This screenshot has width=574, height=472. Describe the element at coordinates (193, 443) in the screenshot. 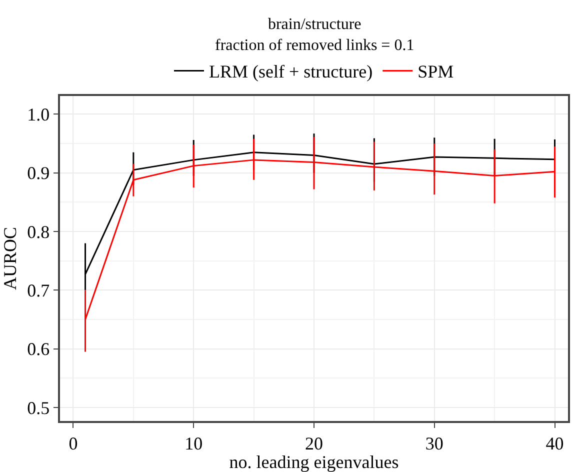

I see `x-tick-label: 10` at that location.